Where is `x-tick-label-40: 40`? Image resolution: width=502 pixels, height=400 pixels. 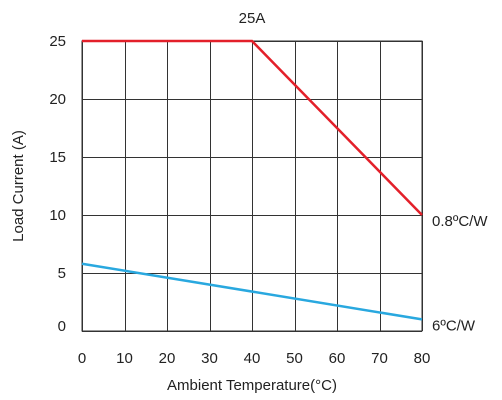
x-tick-label-40: 40 is located at coordinates (252, 358).